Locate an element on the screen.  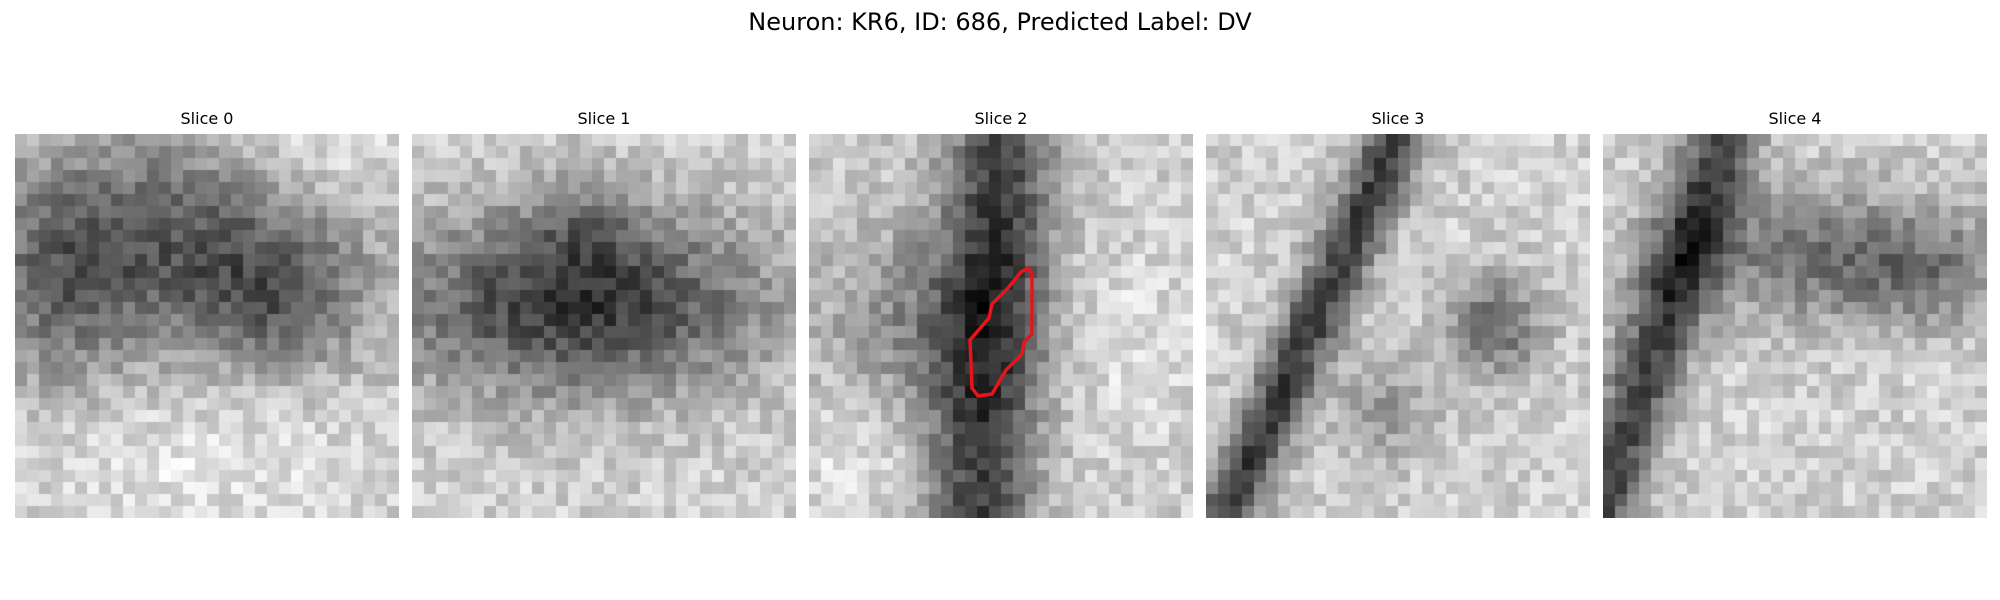
slice-title-2: Slice 2 is located at coordinates (1001, 118).